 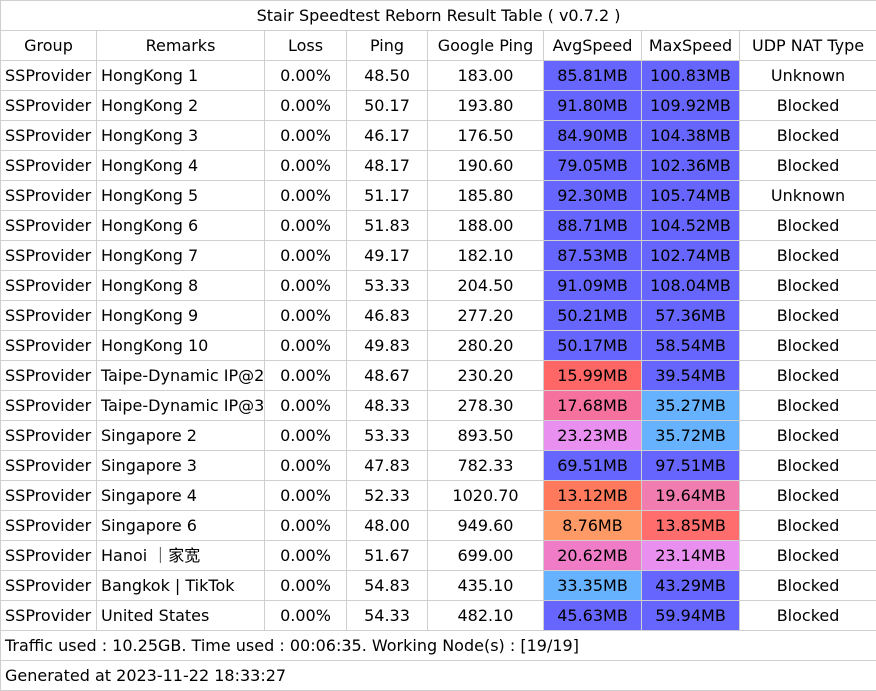 I want to click on cell-max-speed: 35.27MB, so click(x=691, y=406).